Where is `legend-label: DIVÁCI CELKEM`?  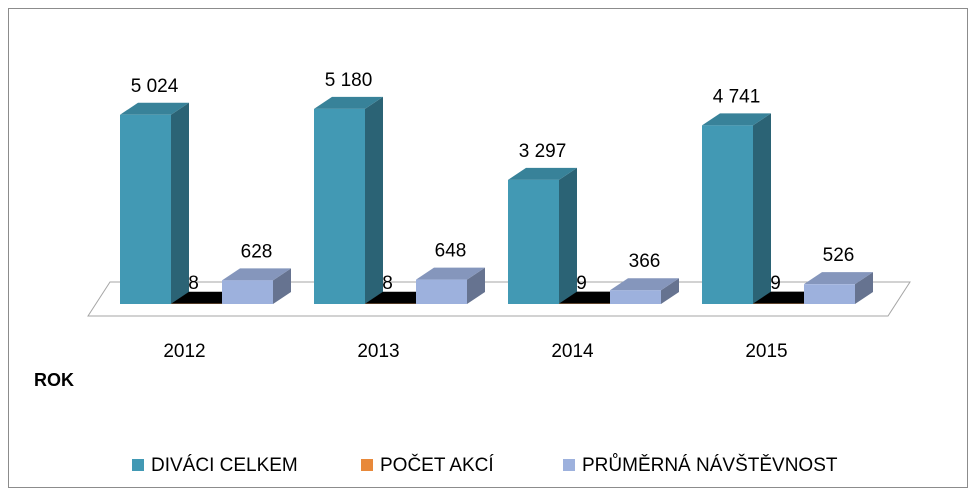
legend-label: DIVÁCI CELKEM is located at coordinates (224, 465).